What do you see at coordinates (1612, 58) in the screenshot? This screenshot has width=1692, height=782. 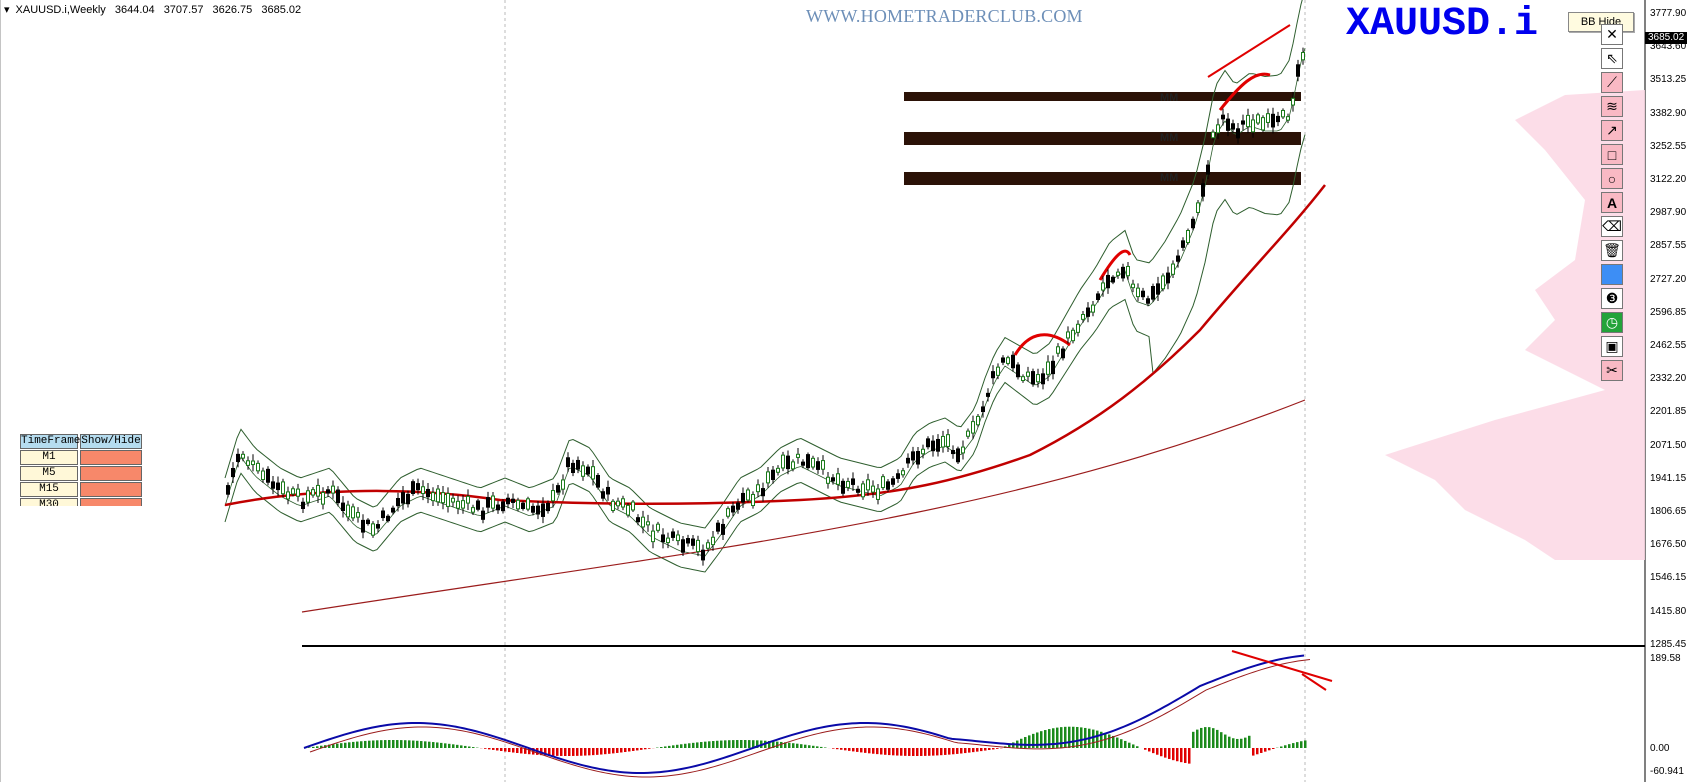 I see `cursor-icon: ⇖` at bounding box center [1612, 58].